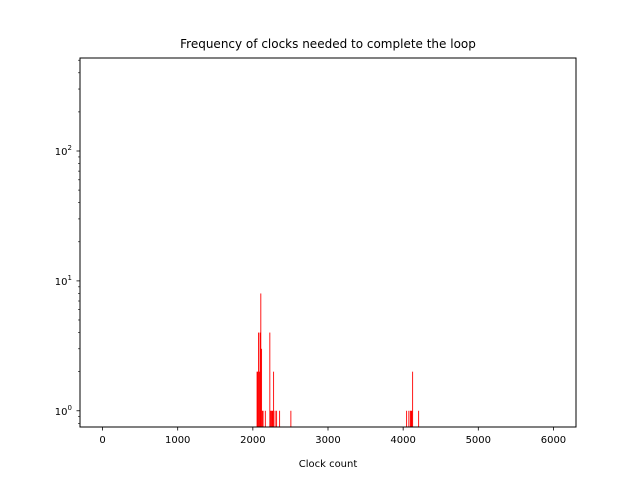  What do you see at coordinates (63, 281) in the screenshot?
I see `y-tick-label: 10¹` at bounding box center [63, 281].